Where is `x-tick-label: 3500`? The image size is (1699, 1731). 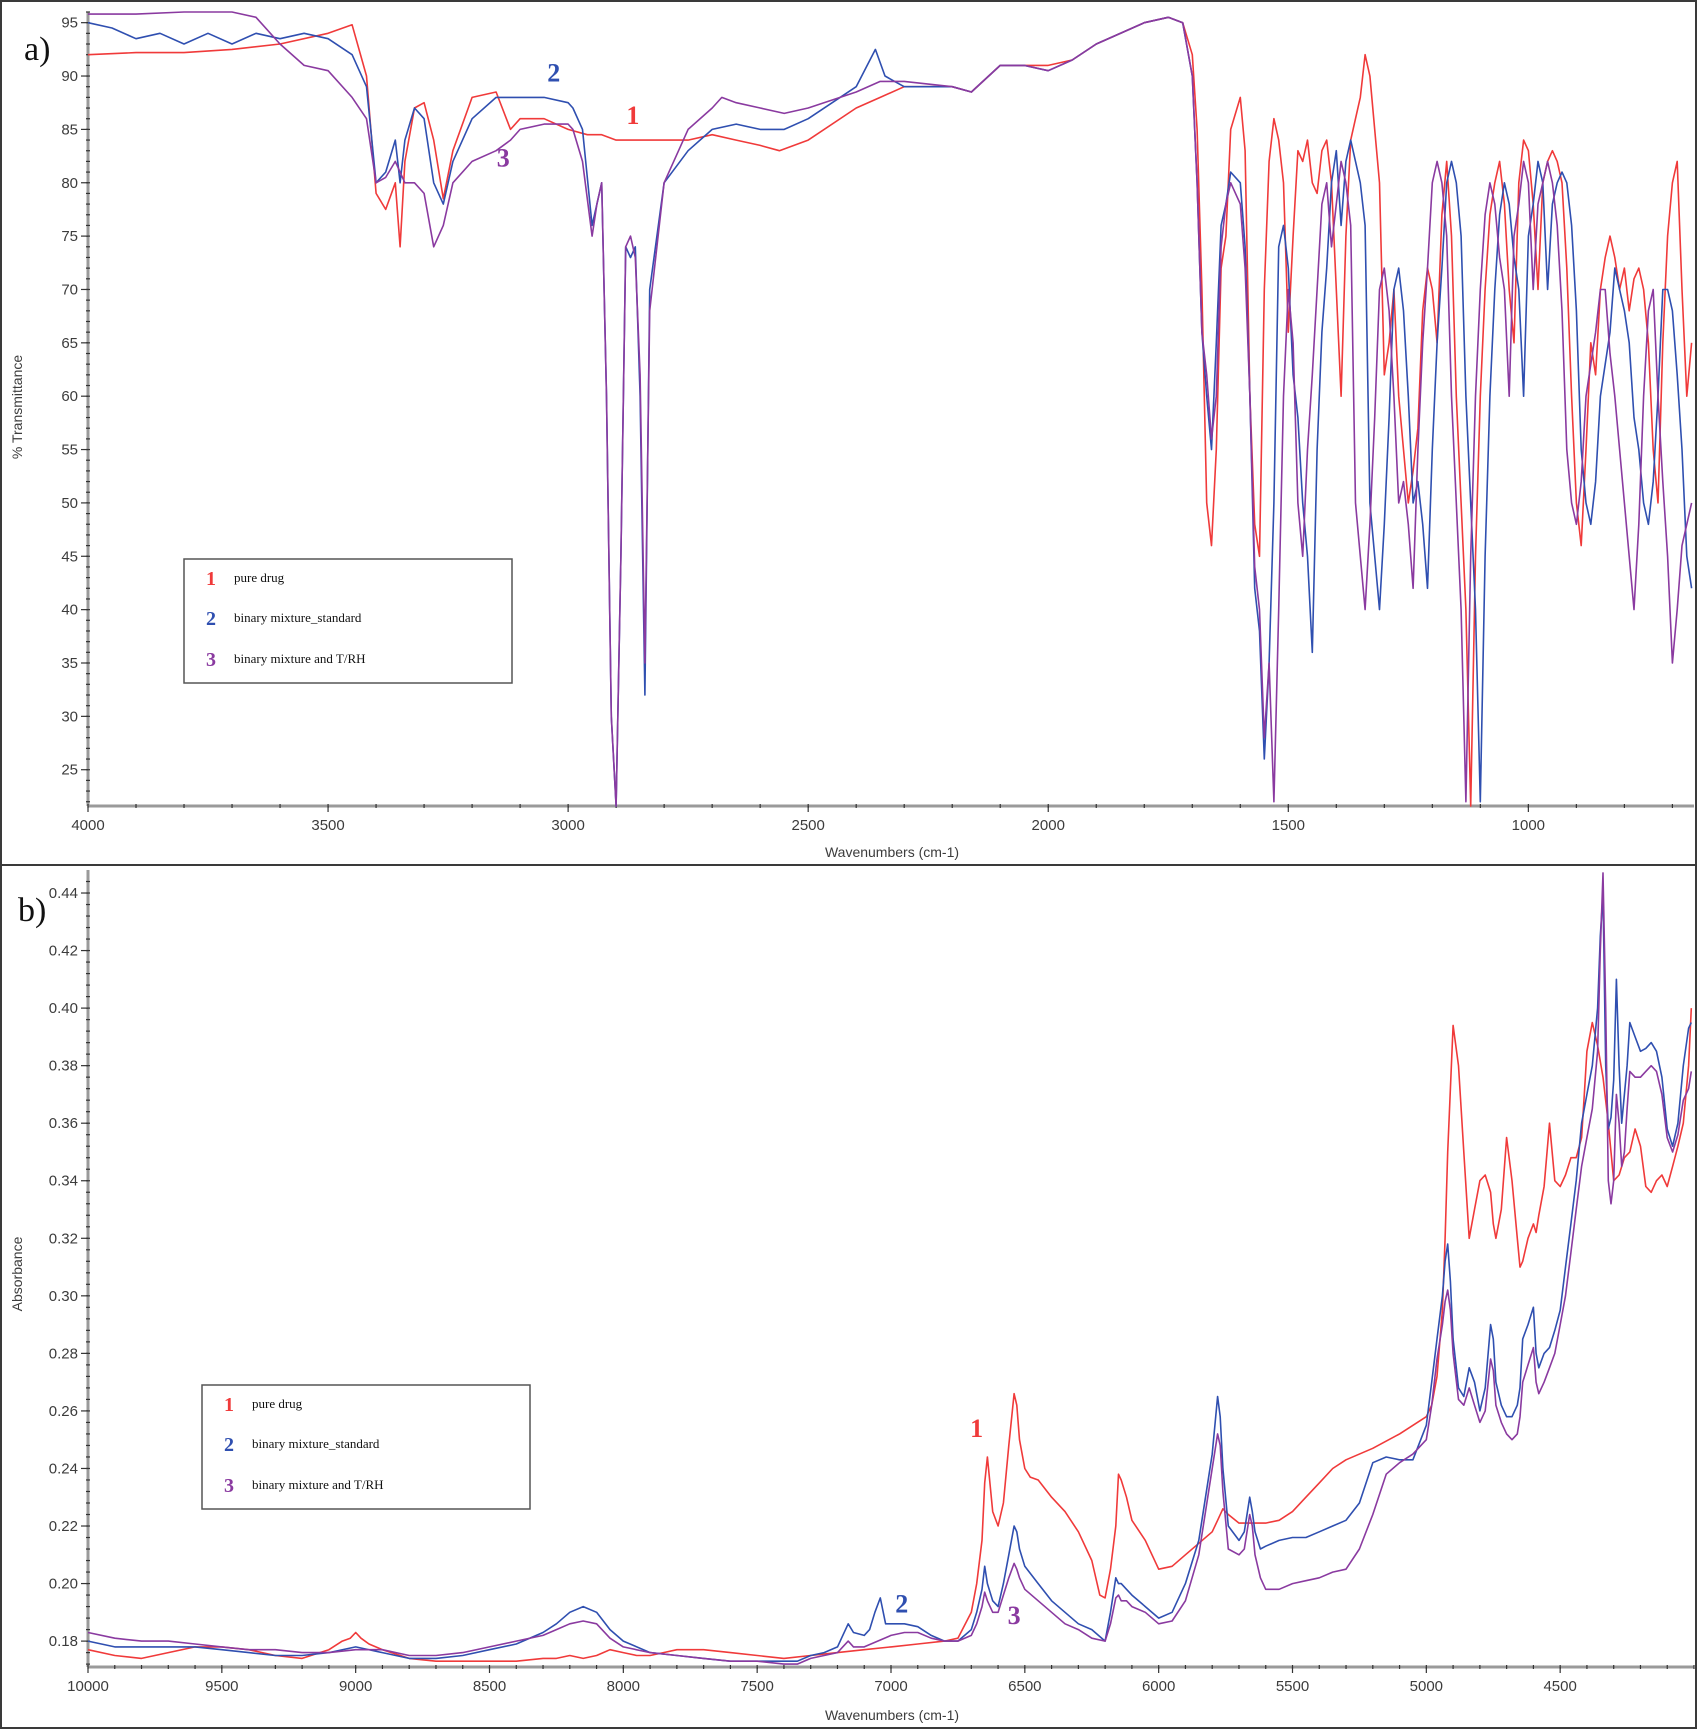 x-tick-label: 3500 is located at coordinates (327, 825).